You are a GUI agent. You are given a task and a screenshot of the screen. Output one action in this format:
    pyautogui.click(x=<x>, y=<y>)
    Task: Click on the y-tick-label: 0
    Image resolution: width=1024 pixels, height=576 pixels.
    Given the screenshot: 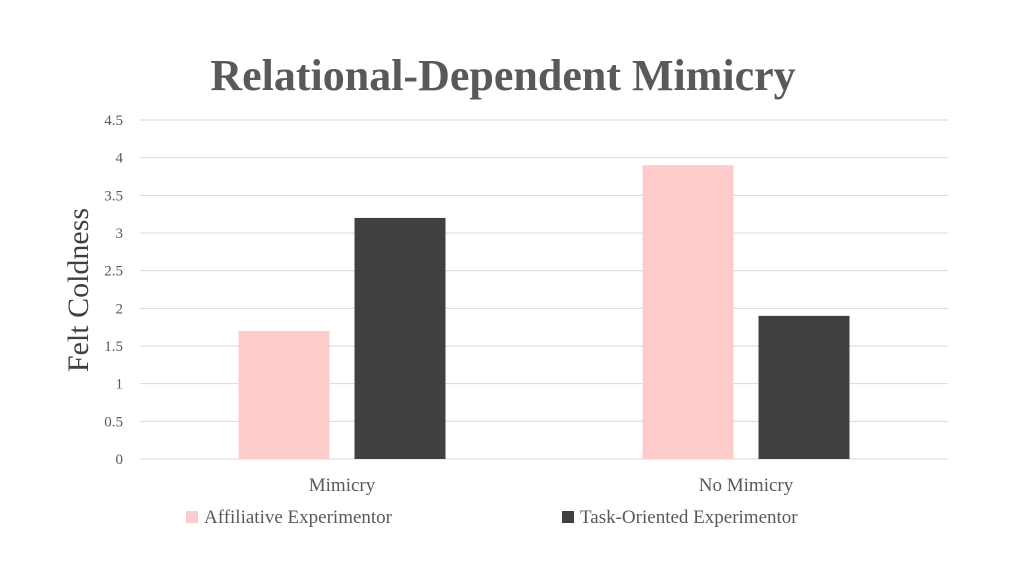 What is the action you would take?
    pyautogui.click(x=120, y=460)
    